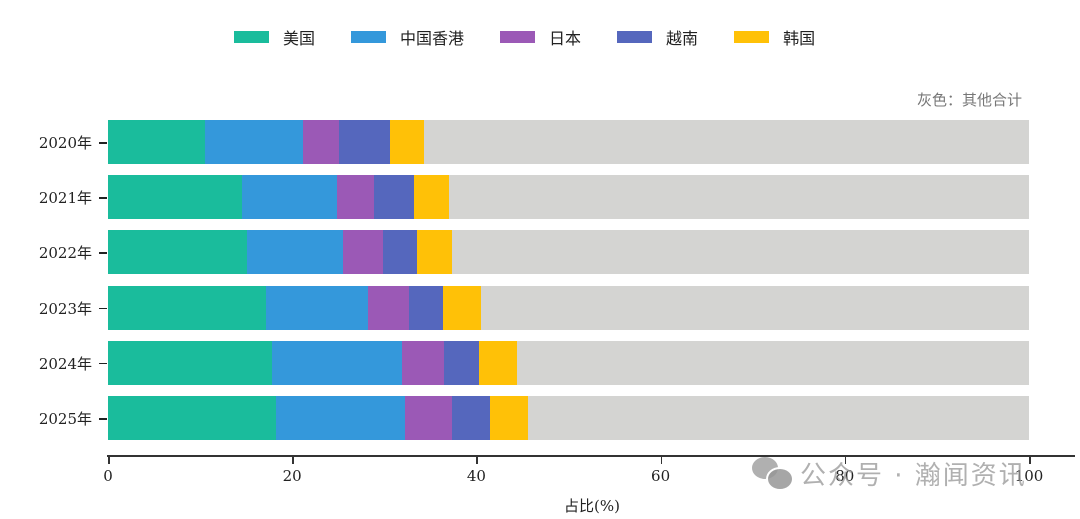 Image resolution: width=1080 pixels, height=519 pixels. What do you see at coordinates (661, 476) in the screenshot?
I see `x-tick-label: 60` at bounding box center [661, 476].